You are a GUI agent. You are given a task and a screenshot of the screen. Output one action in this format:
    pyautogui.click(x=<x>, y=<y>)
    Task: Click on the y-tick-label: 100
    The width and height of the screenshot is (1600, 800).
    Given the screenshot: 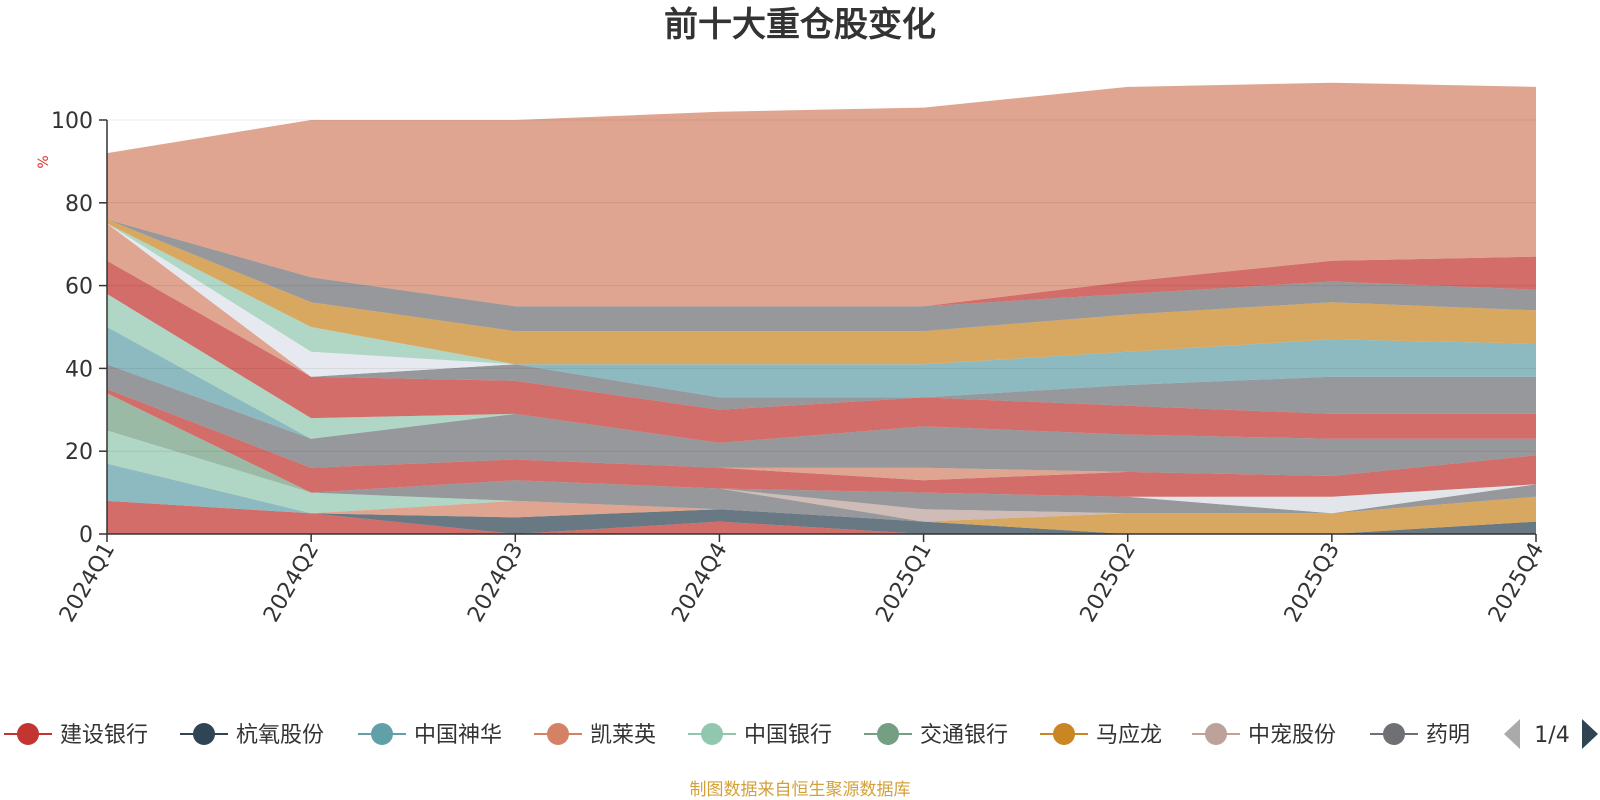 What is the action you would take?
    pyautogui.click(x=72, y=121)
    